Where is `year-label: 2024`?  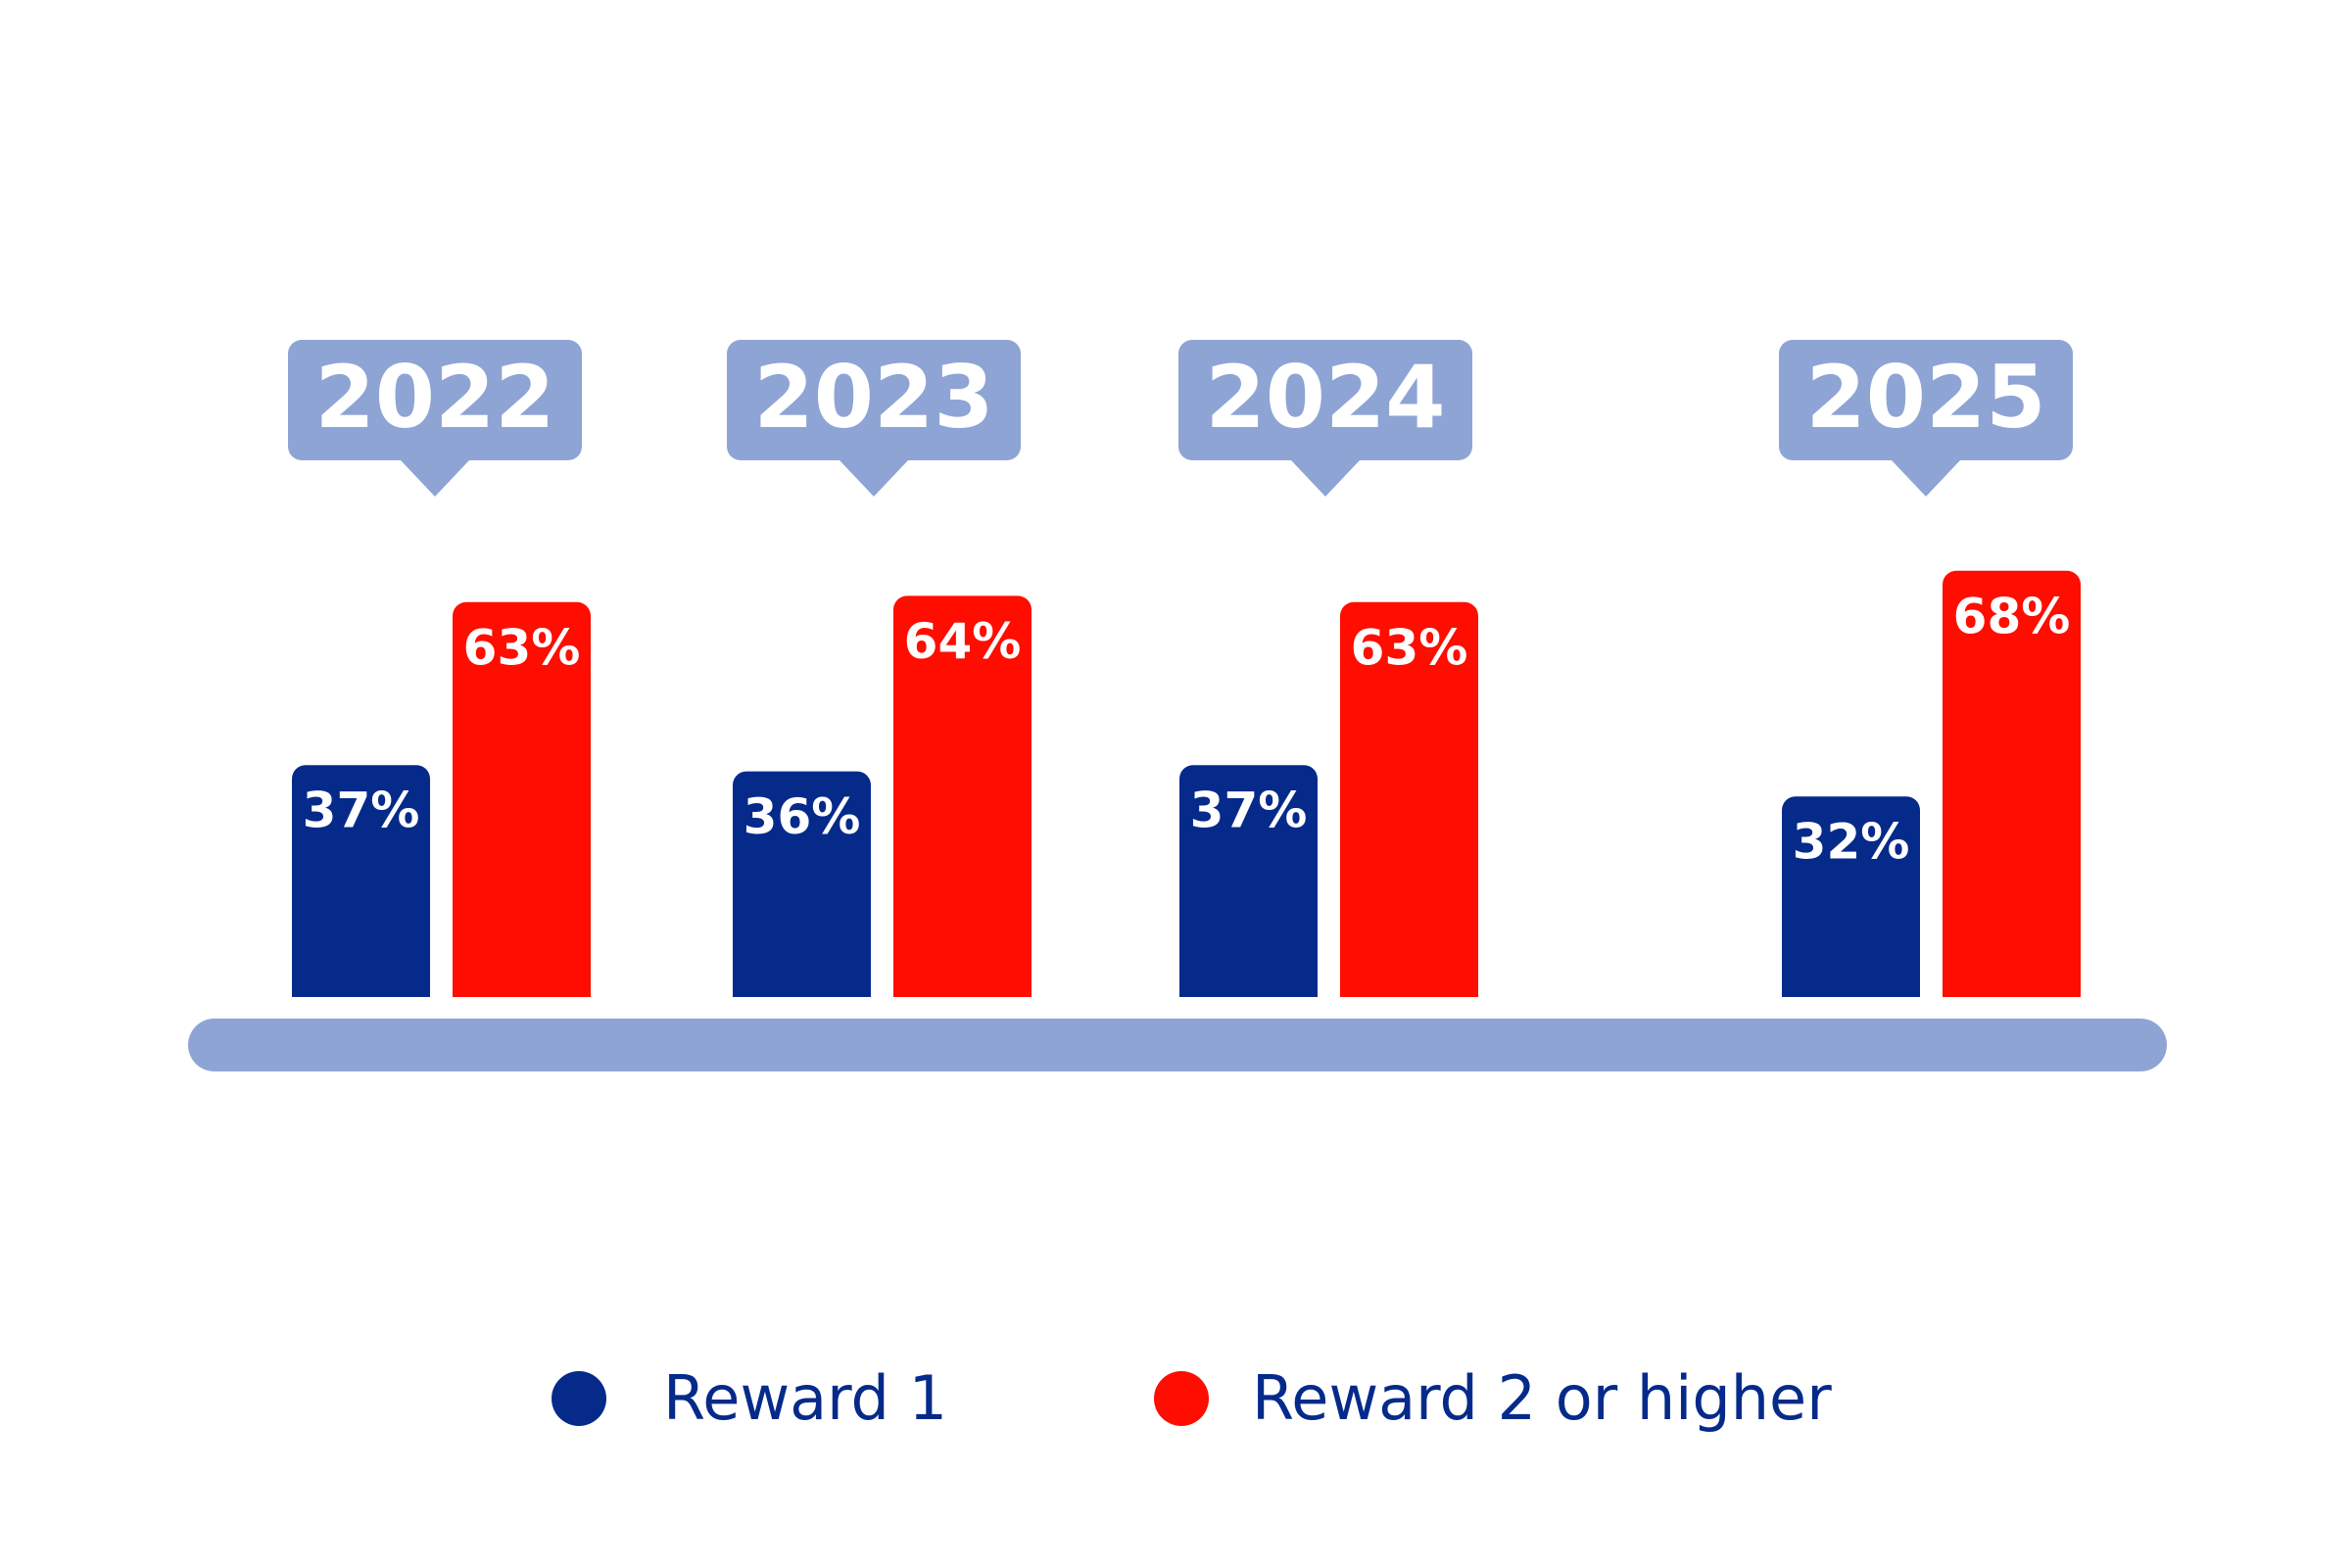
year-label: 2024 is located at coordinates (1326, 397).